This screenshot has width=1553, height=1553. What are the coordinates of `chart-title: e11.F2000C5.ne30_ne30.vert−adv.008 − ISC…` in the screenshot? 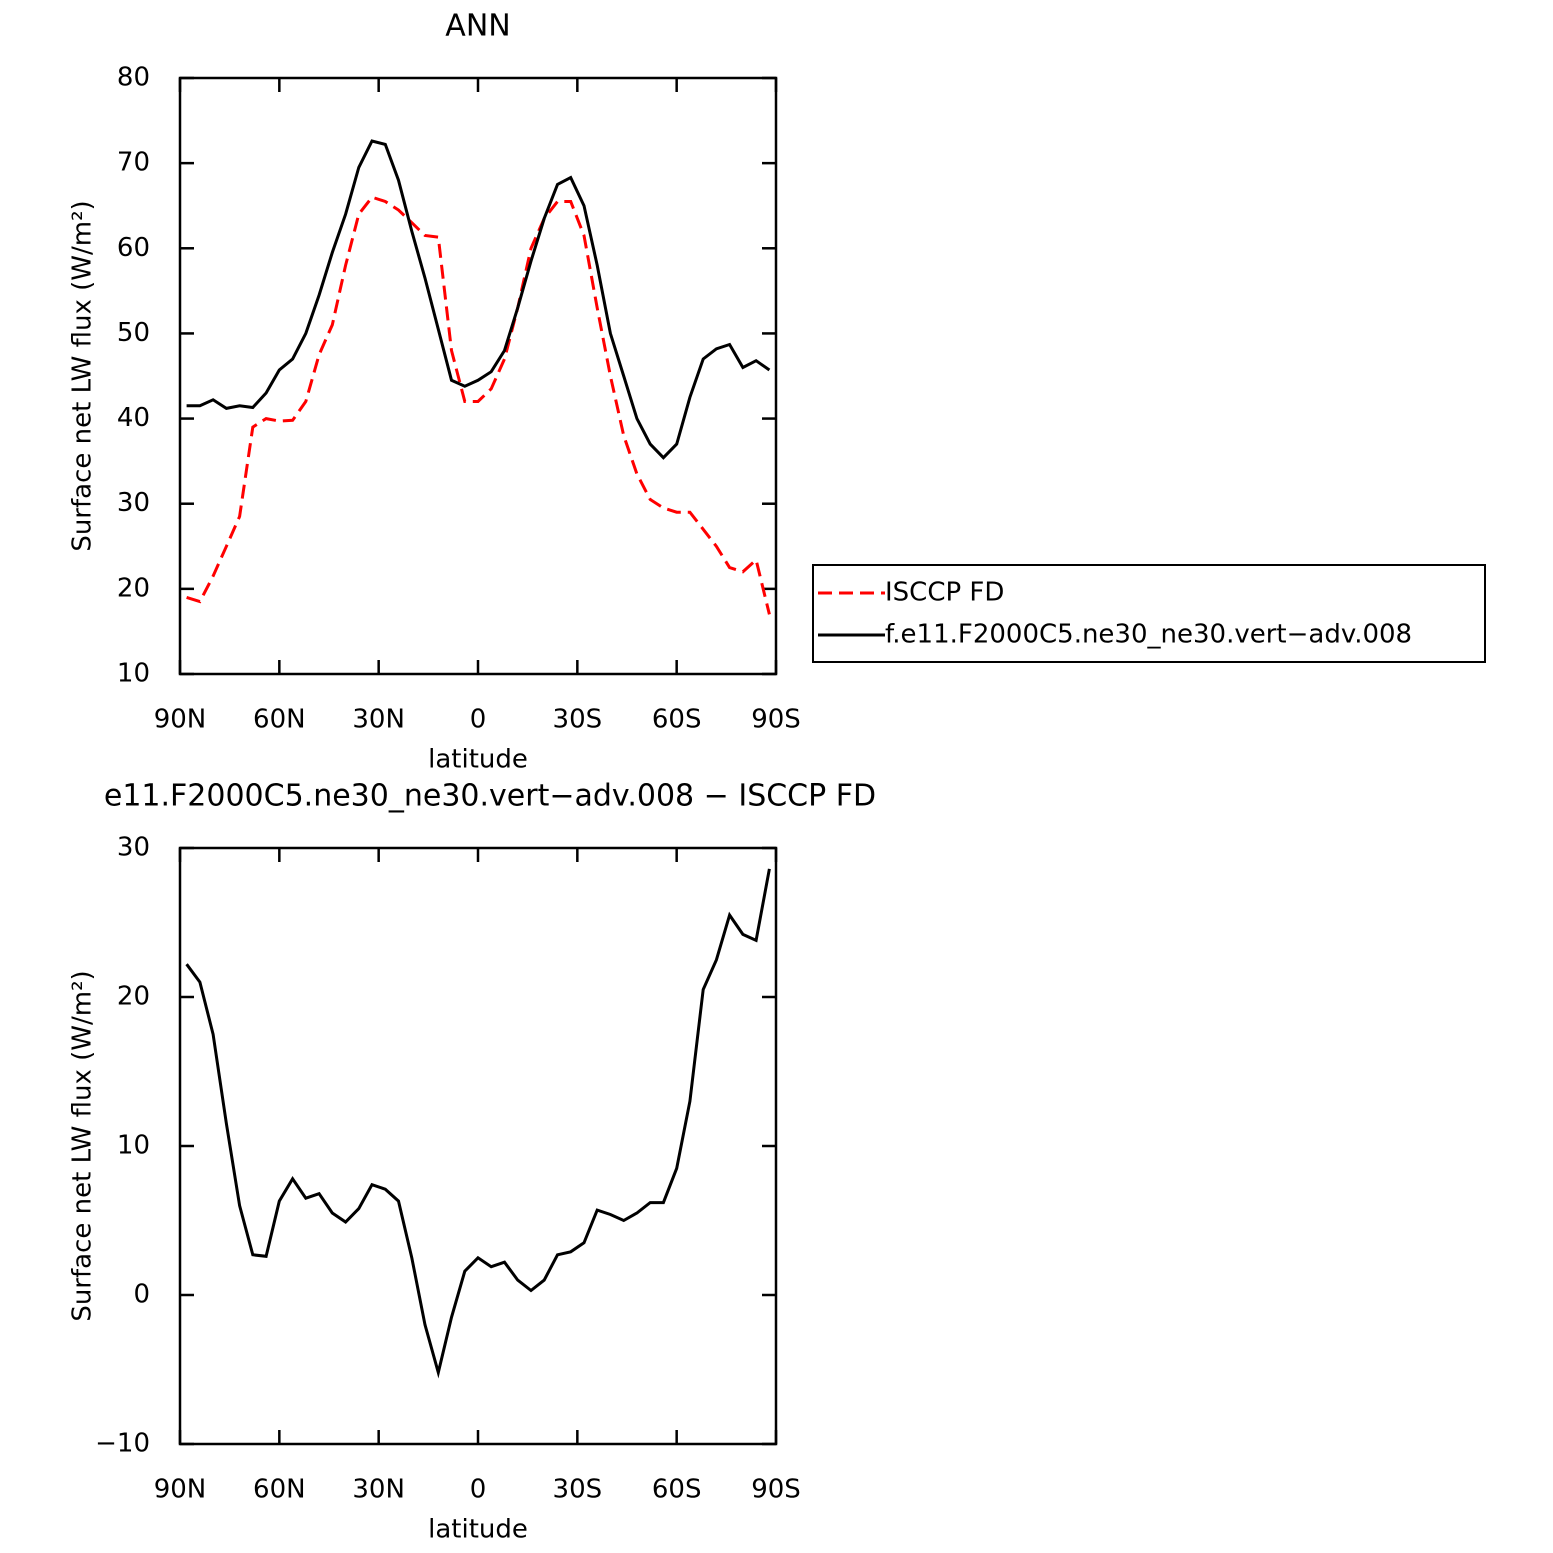 It's located at (490, 796).